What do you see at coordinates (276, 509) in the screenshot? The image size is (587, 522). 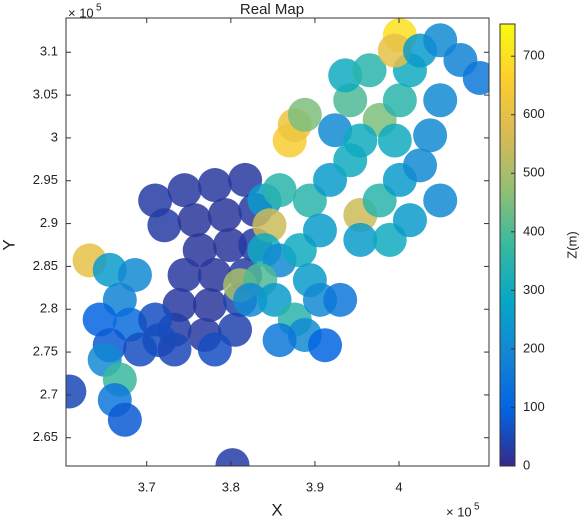 I see `x-axis-label: X` at bounding box center [276, 509].